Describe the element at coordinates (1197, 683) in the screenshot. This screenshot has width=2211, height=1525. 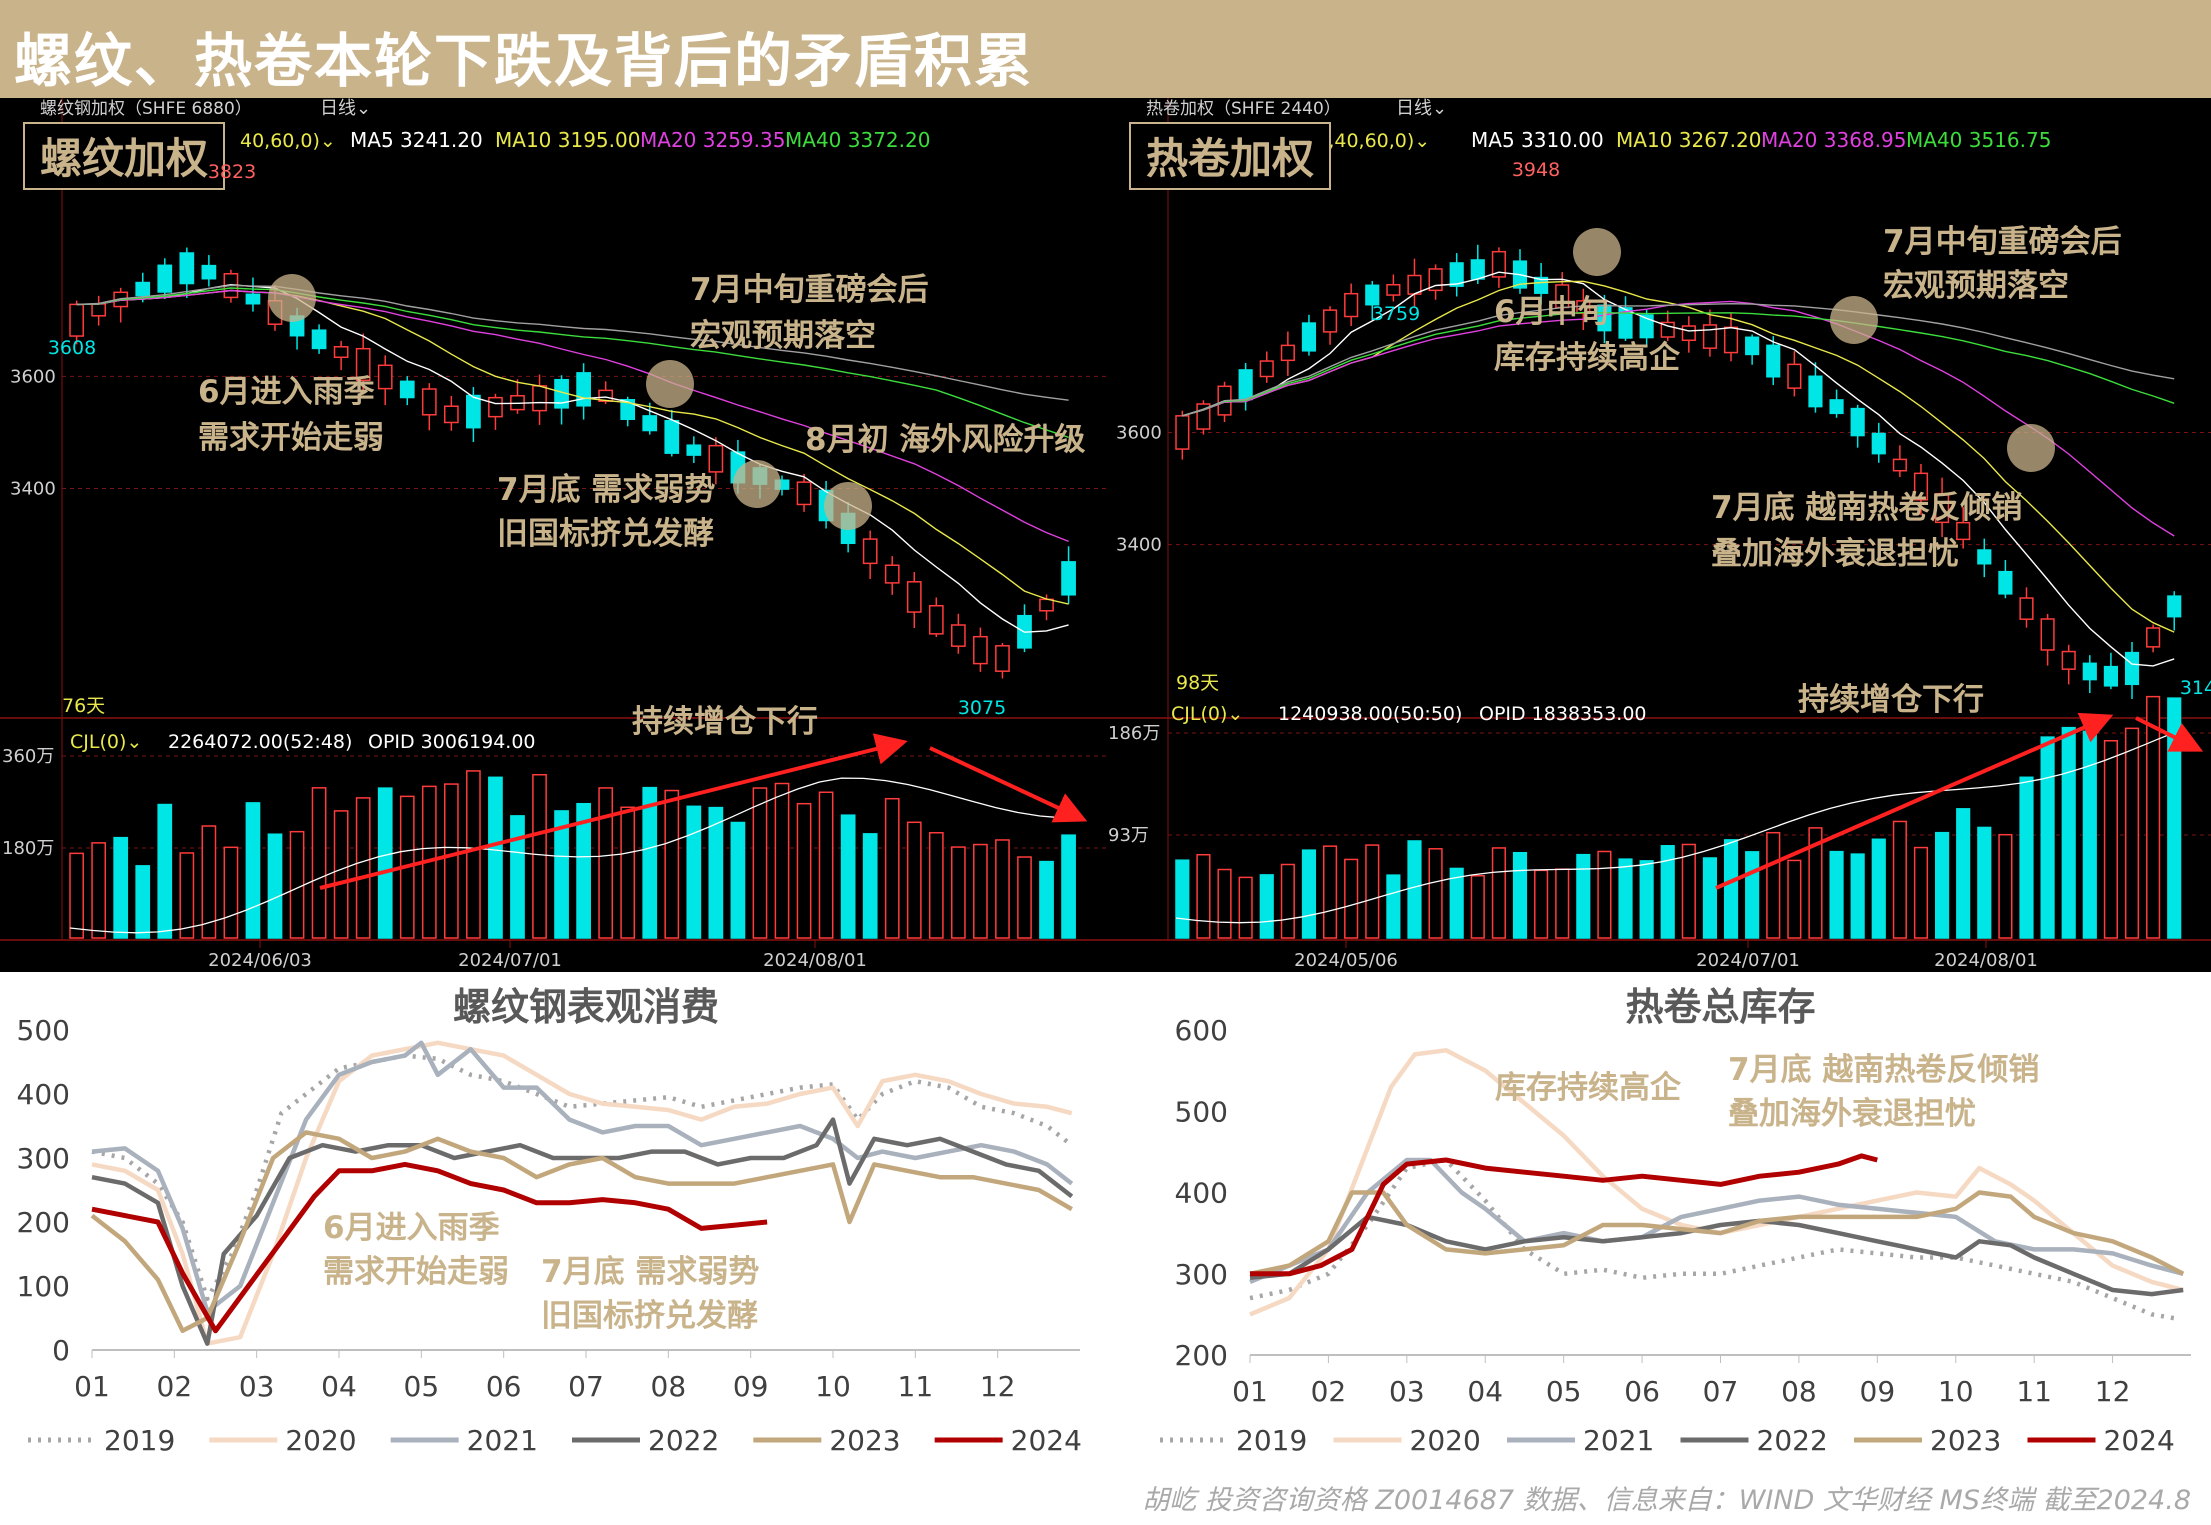
I see `bars-count: 98天` at that location.